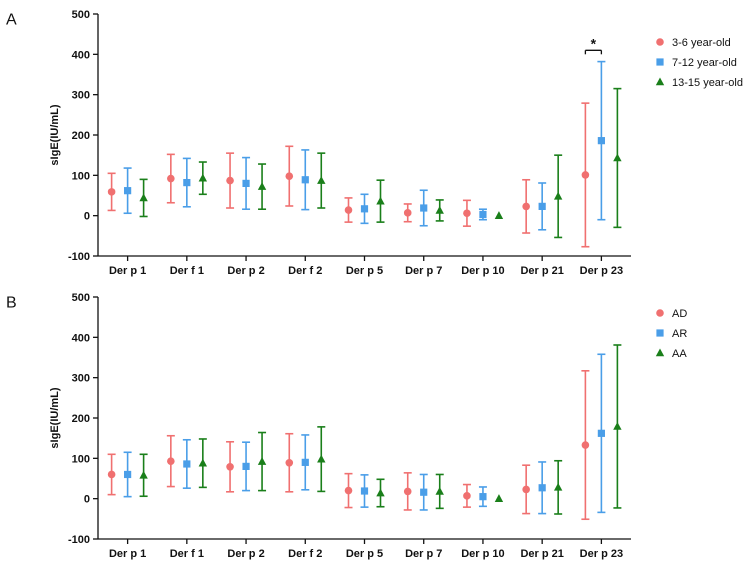  Describe the element at coordinates (679, 314) in the screenshot. I see `legend-label: AD` at that location.